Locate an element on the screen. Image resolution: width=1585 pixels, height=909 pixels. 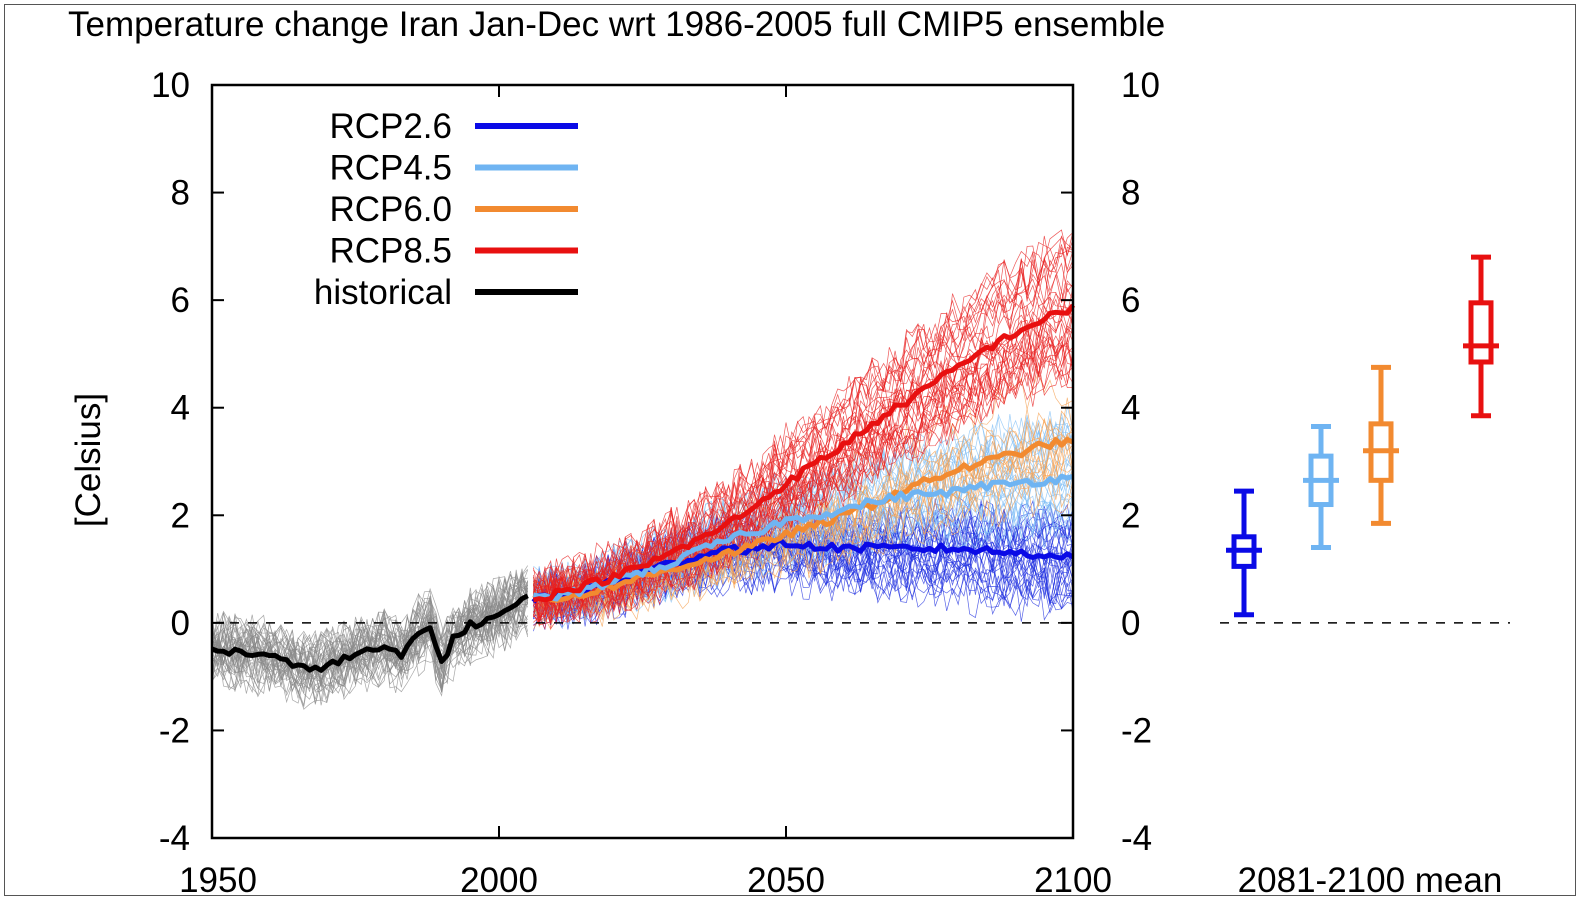
y-tick-label: 6 is located at coordinates (180, 300).